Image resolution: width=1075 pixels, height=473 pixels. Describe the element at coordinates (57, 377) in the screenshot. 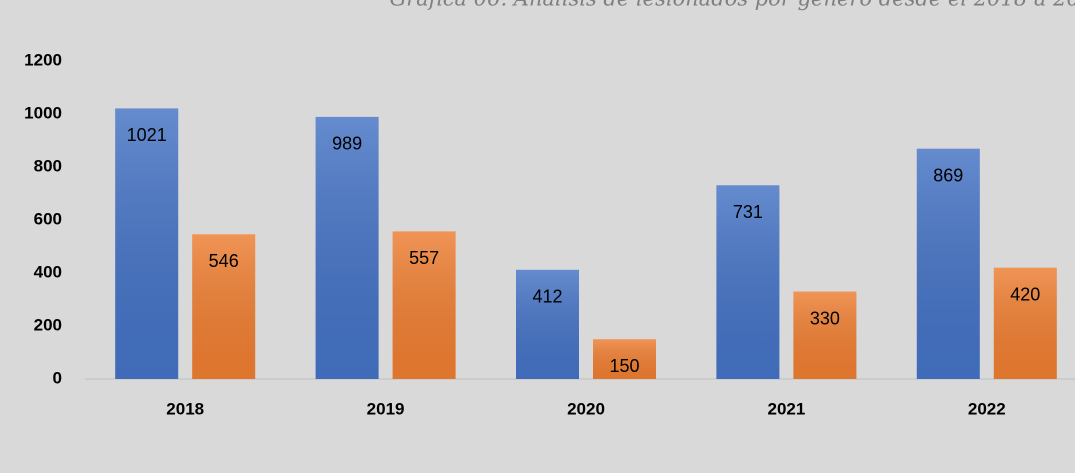

I see `y-tick-label: 0` at that location.